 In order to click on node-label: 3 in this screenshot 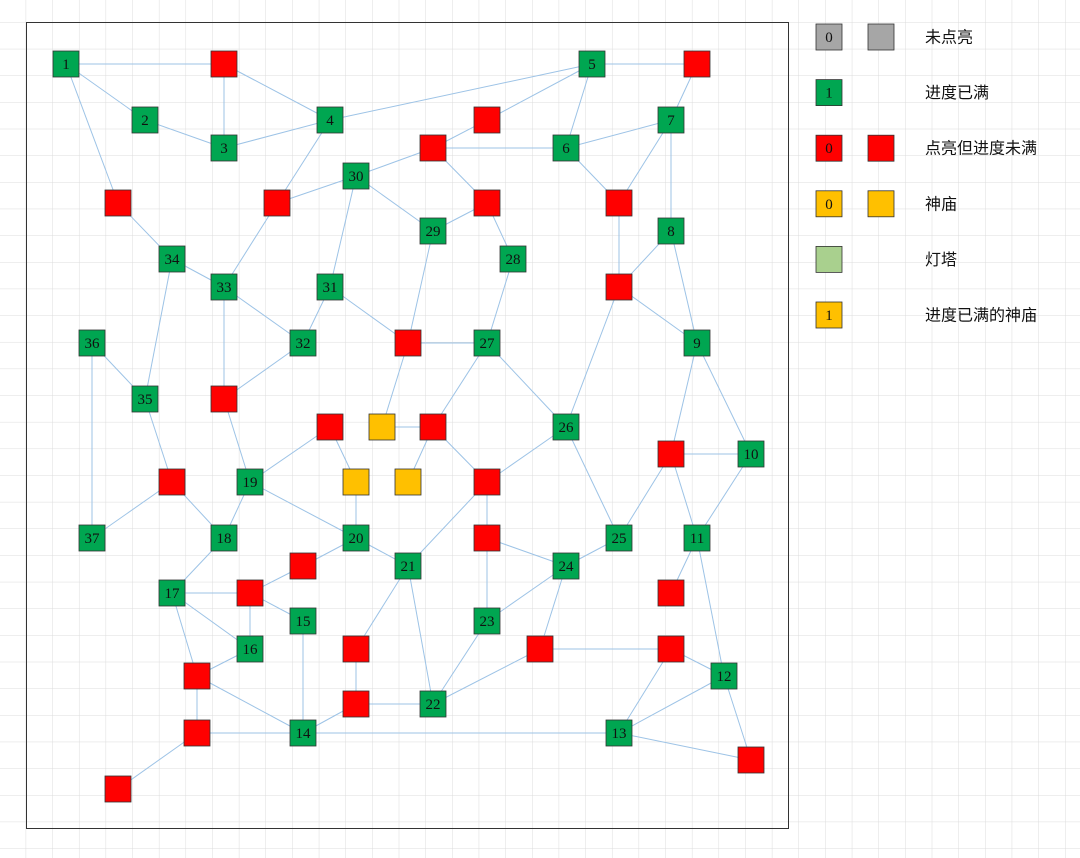, I will do `click(224, 149)`.